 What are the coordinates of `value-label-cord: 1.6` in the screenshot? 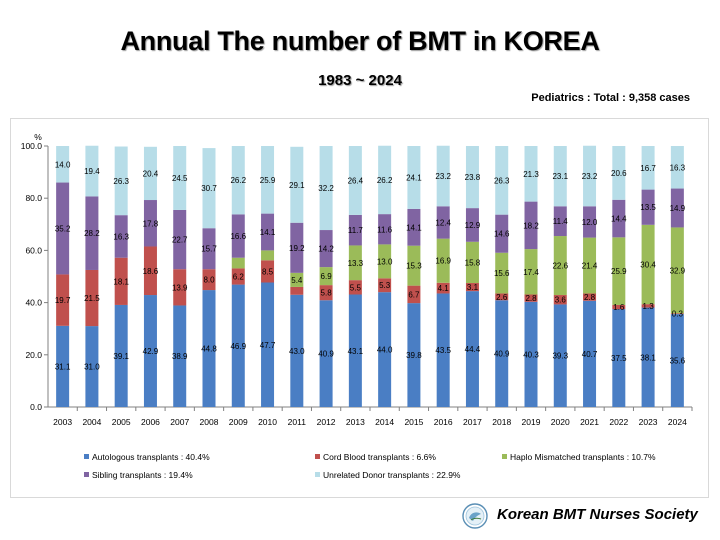 It's located at (619, 307).